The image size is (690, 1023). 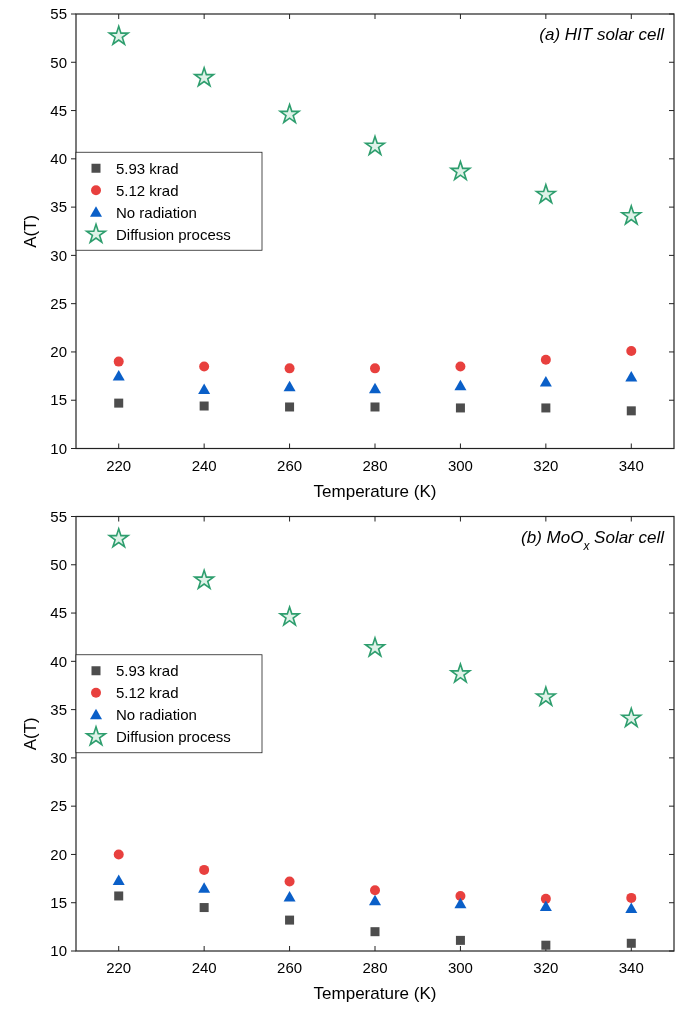 What do you see at coordinates (58, 613) in the screenshot?
I see `y-tick-label: 45` at bounding box center [58, 613].